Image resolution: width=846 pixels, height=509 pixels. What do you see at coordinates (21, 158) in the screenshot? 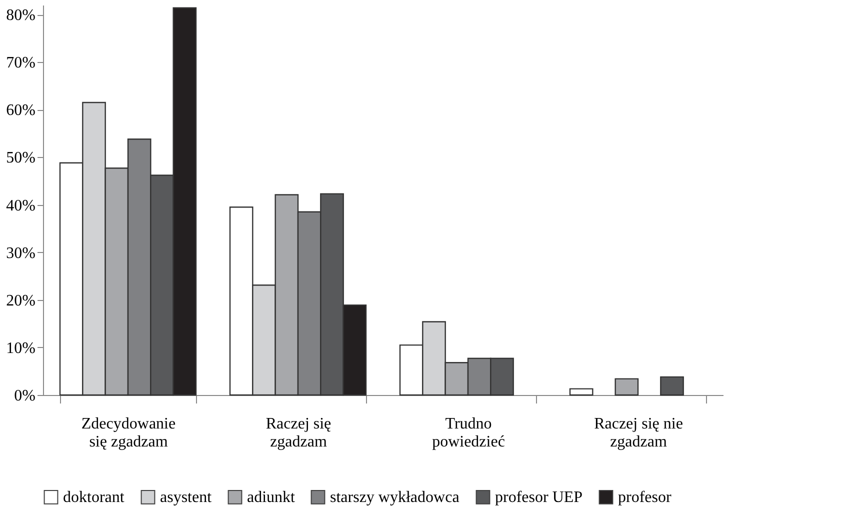
I see `y-tick-label: 50%` at bounding box center [21, 158].